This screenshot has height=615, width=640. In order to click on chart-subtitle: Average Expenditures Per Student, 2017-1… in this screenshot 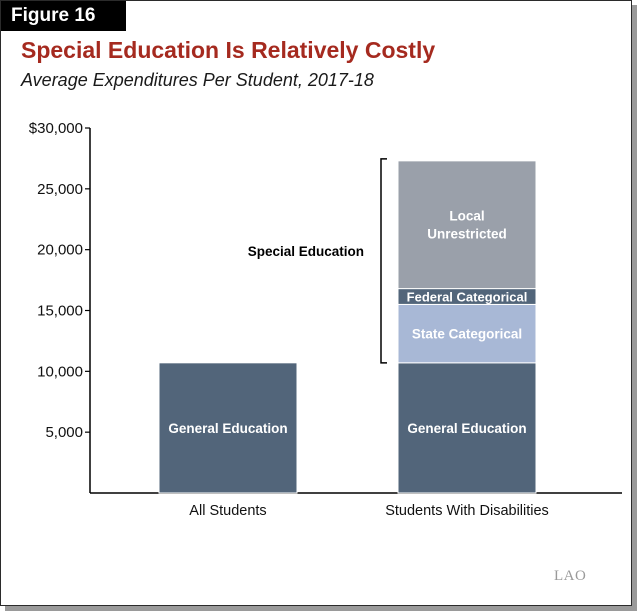, I will do `click(197, 80)`.